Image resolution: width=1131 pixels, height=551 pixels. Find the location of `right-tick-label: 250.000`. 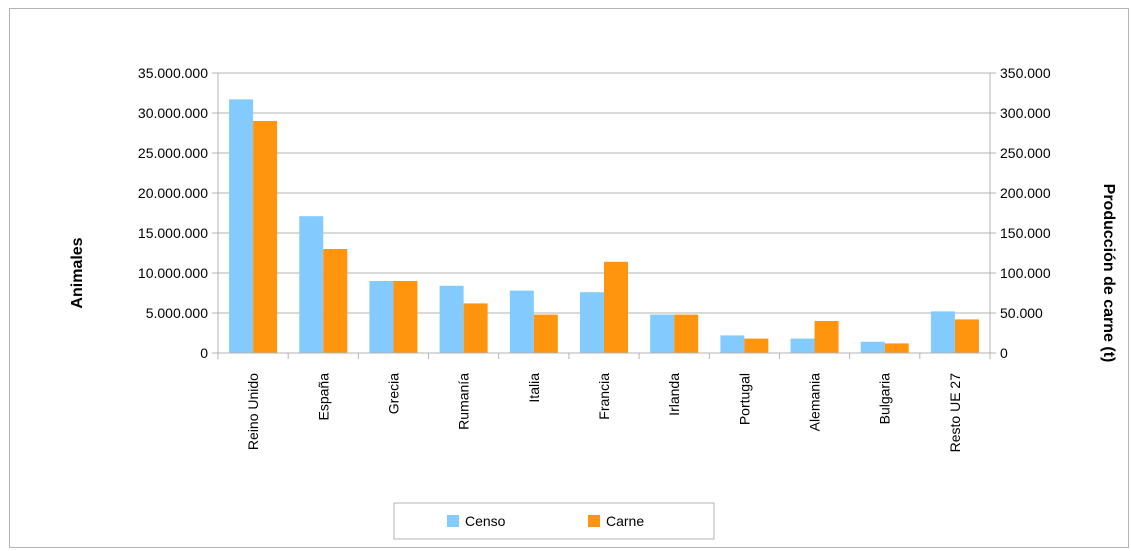

right-tick-label: 250.000 is located at coordinates (1025, 153).